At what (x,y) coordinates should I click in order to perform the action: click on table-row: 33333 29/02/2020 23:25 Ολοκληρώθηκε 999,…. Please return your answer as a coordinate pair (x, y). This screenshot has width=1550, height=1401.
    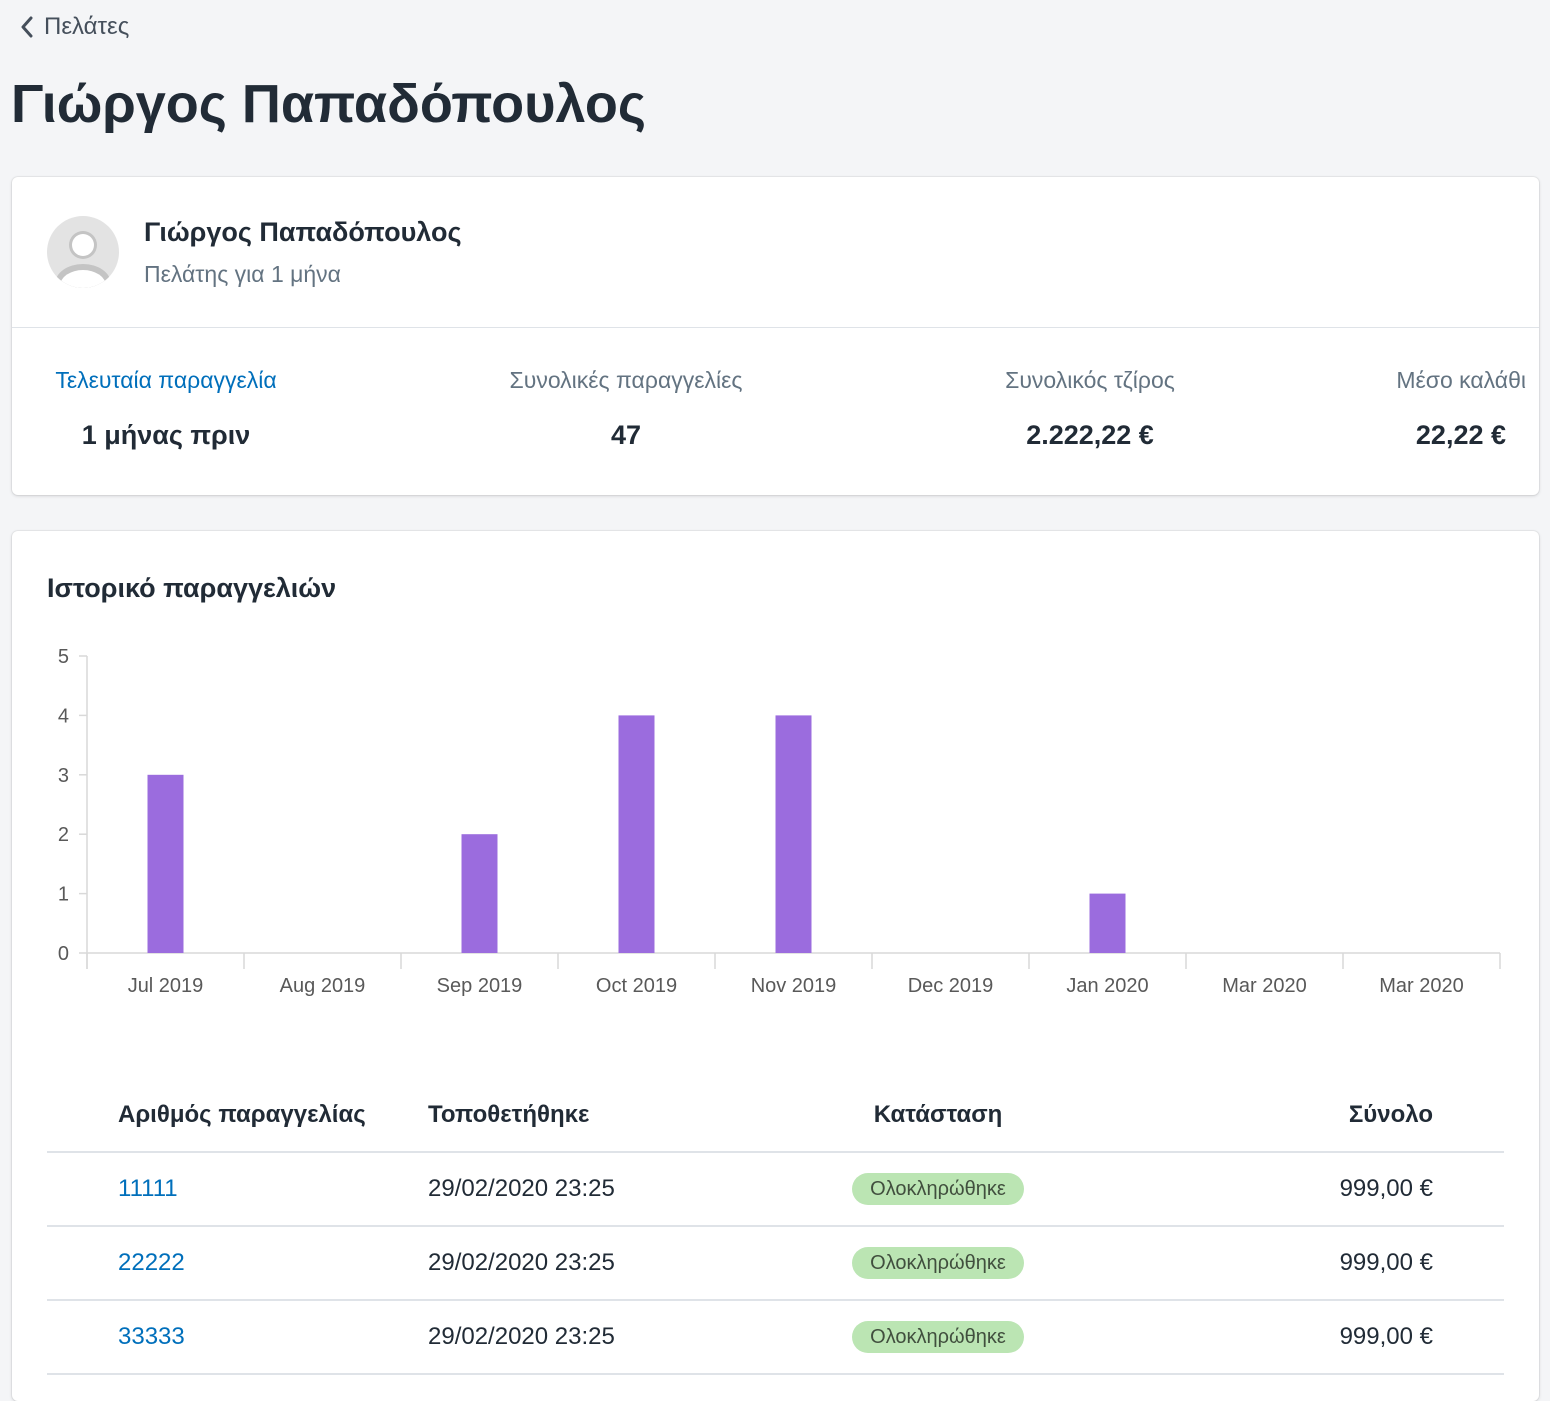
    Looking at the image, I should click on (775, 1337).